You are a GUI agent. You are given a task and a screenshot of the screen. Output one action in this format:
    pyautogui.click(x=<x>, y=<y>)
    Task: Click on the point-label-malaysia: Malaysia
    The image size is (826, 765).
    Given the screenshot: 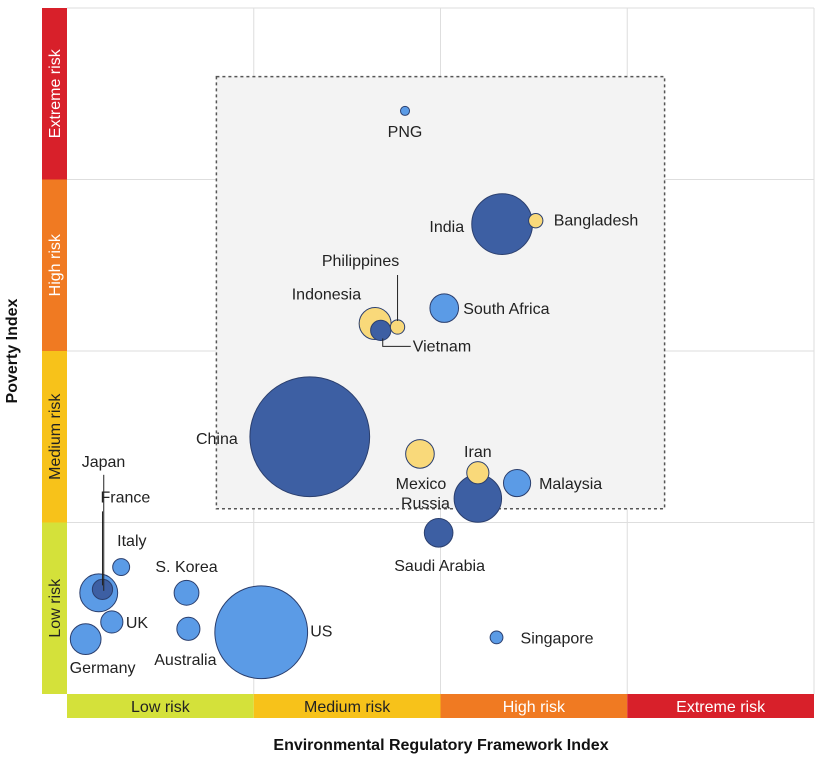 What is the action you would take?
    pyautogui.click(x=570, y=484)
    